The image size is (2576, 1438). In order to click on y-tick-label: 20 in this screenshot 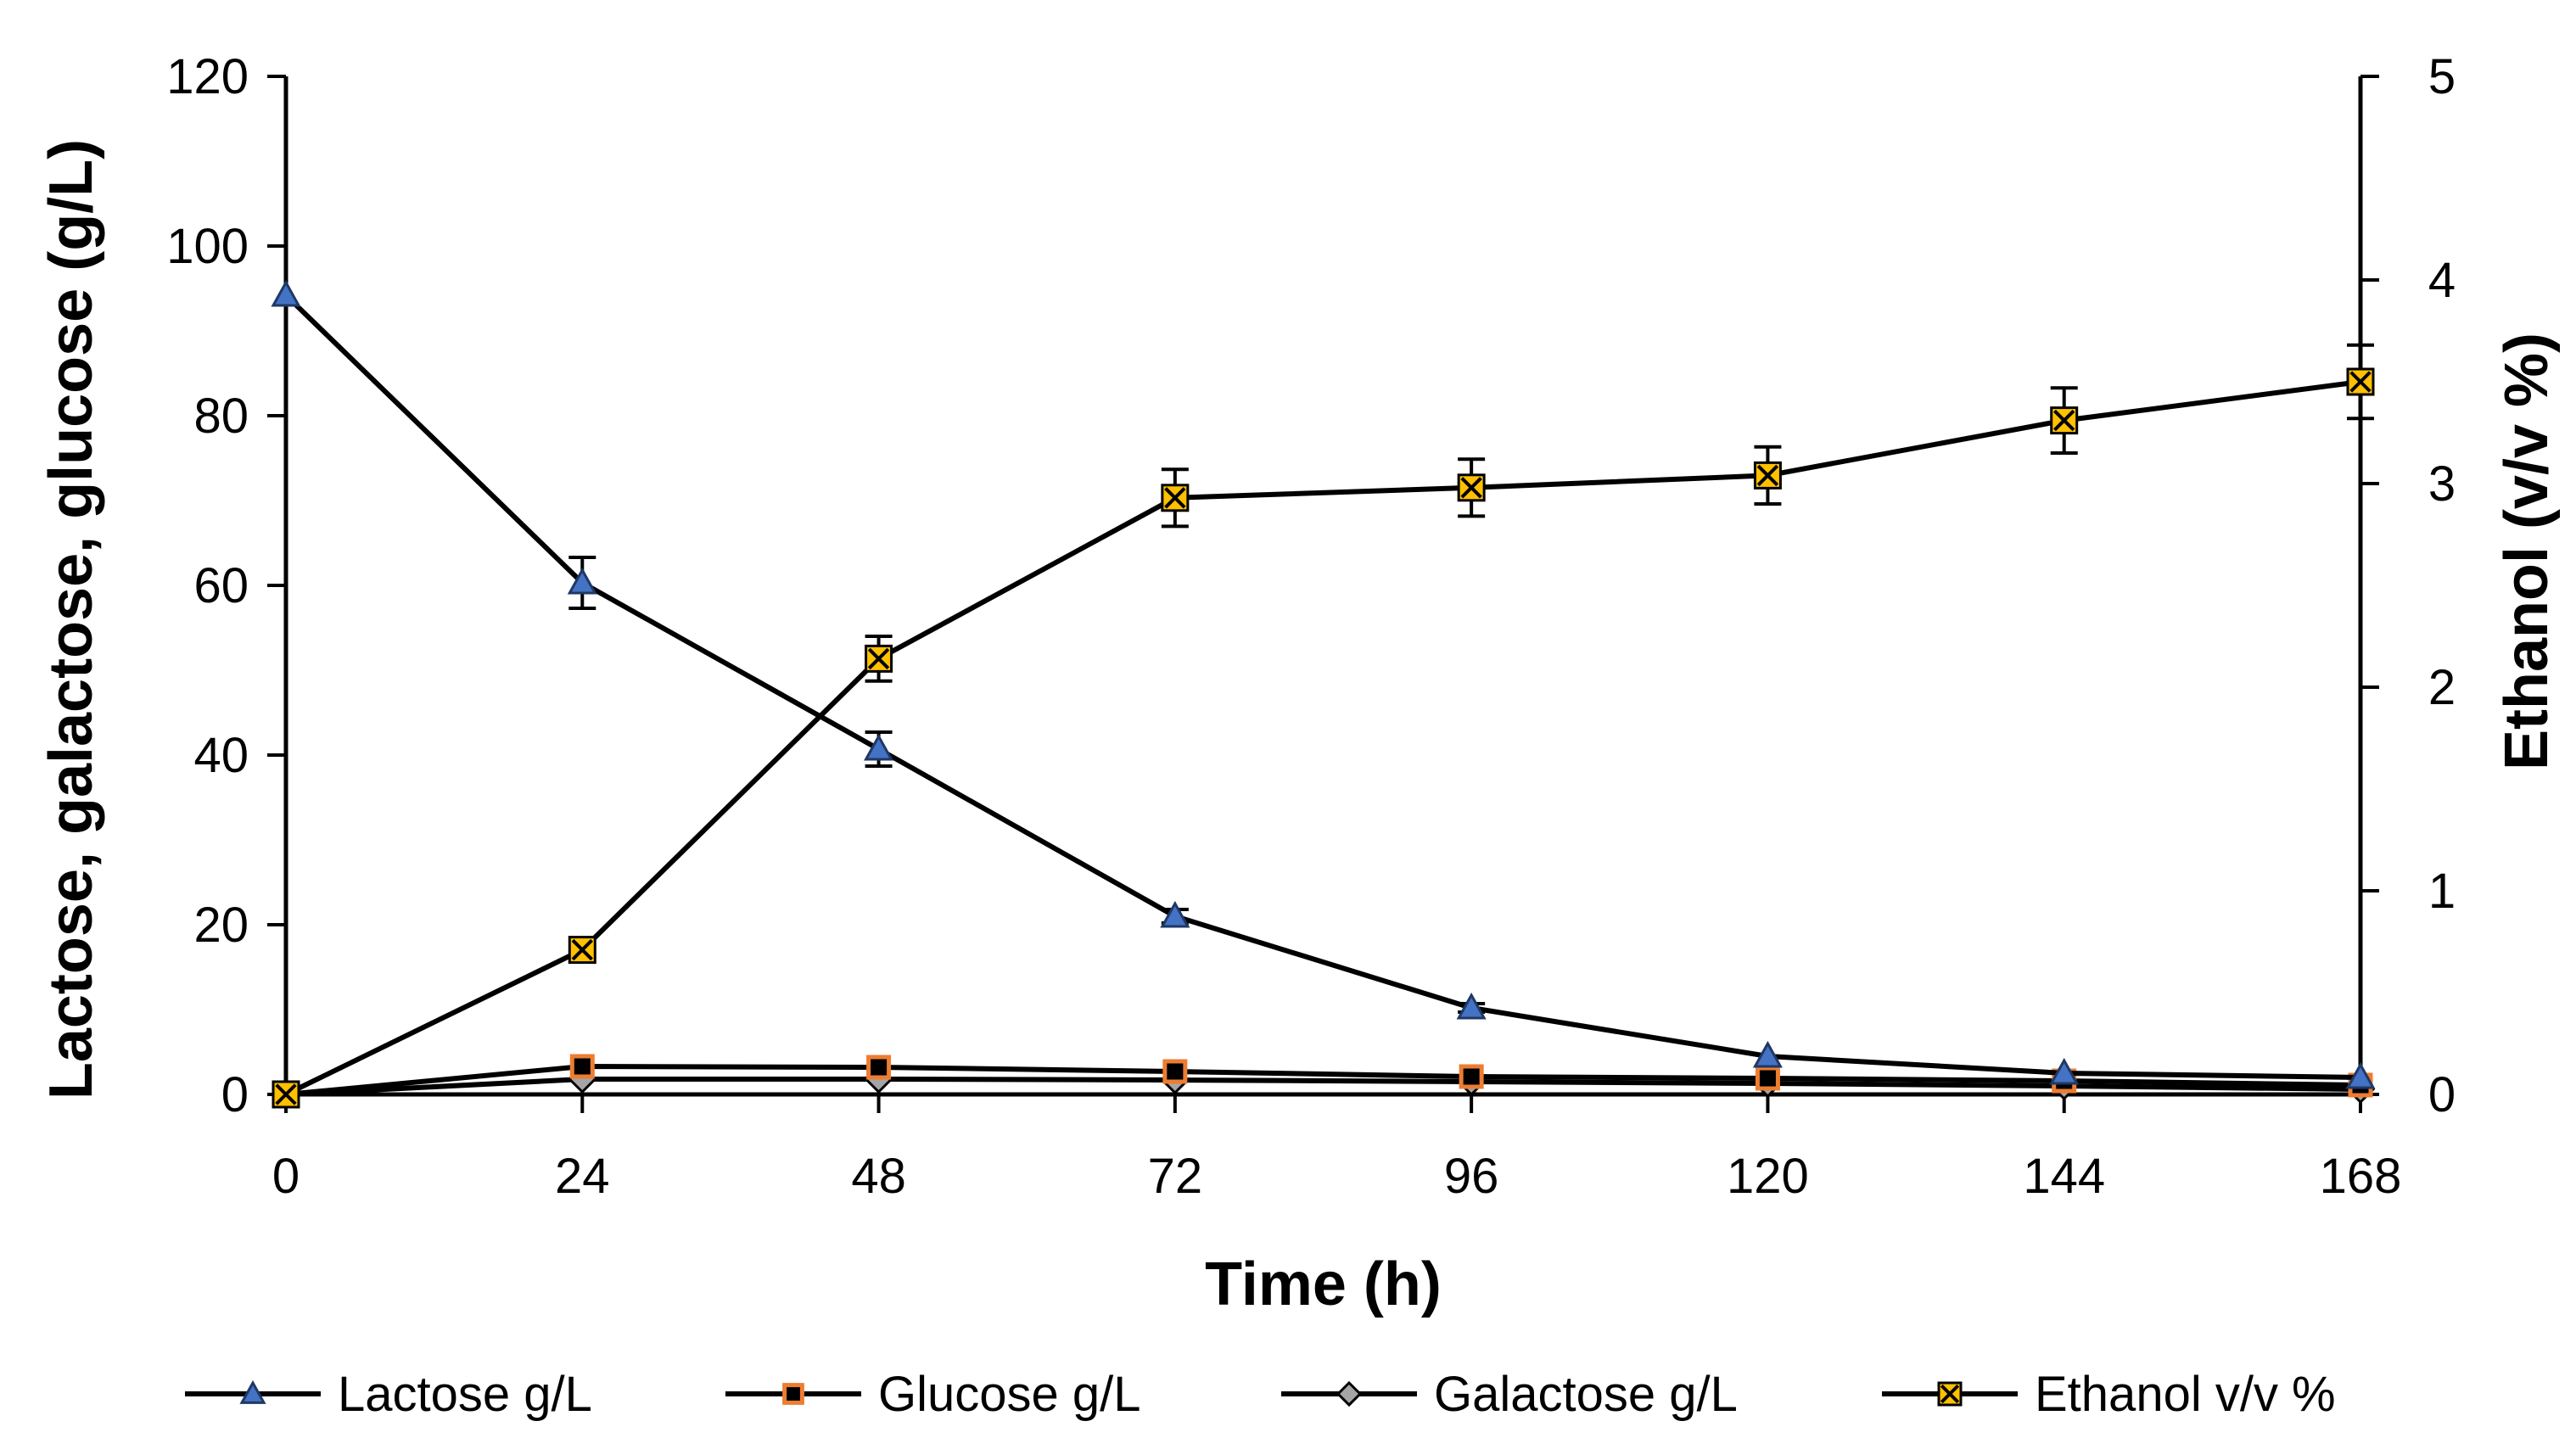, I will do `click(221, 925)`.